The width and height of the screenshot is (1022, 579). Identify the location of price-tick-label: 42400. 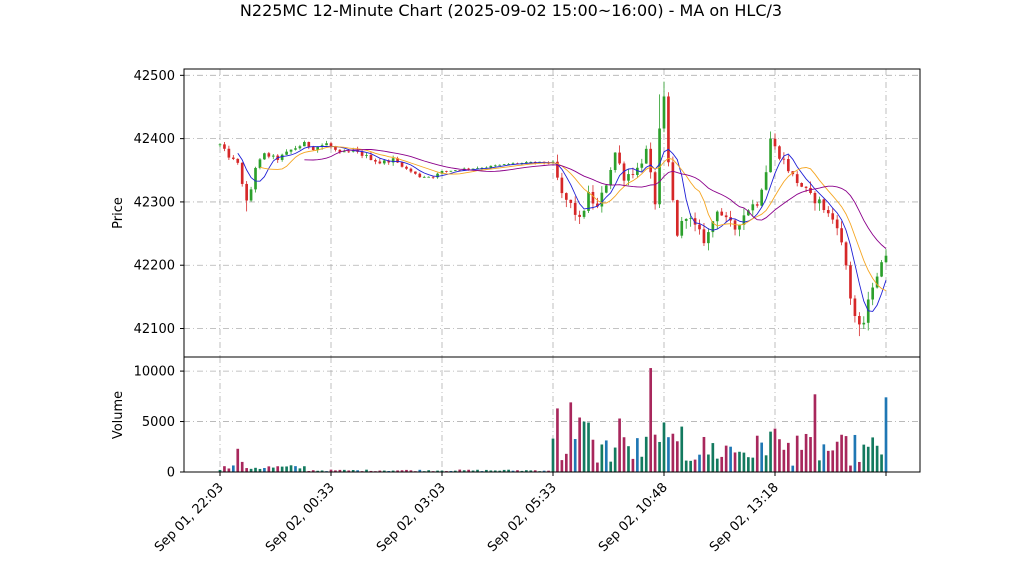
(154, 139).